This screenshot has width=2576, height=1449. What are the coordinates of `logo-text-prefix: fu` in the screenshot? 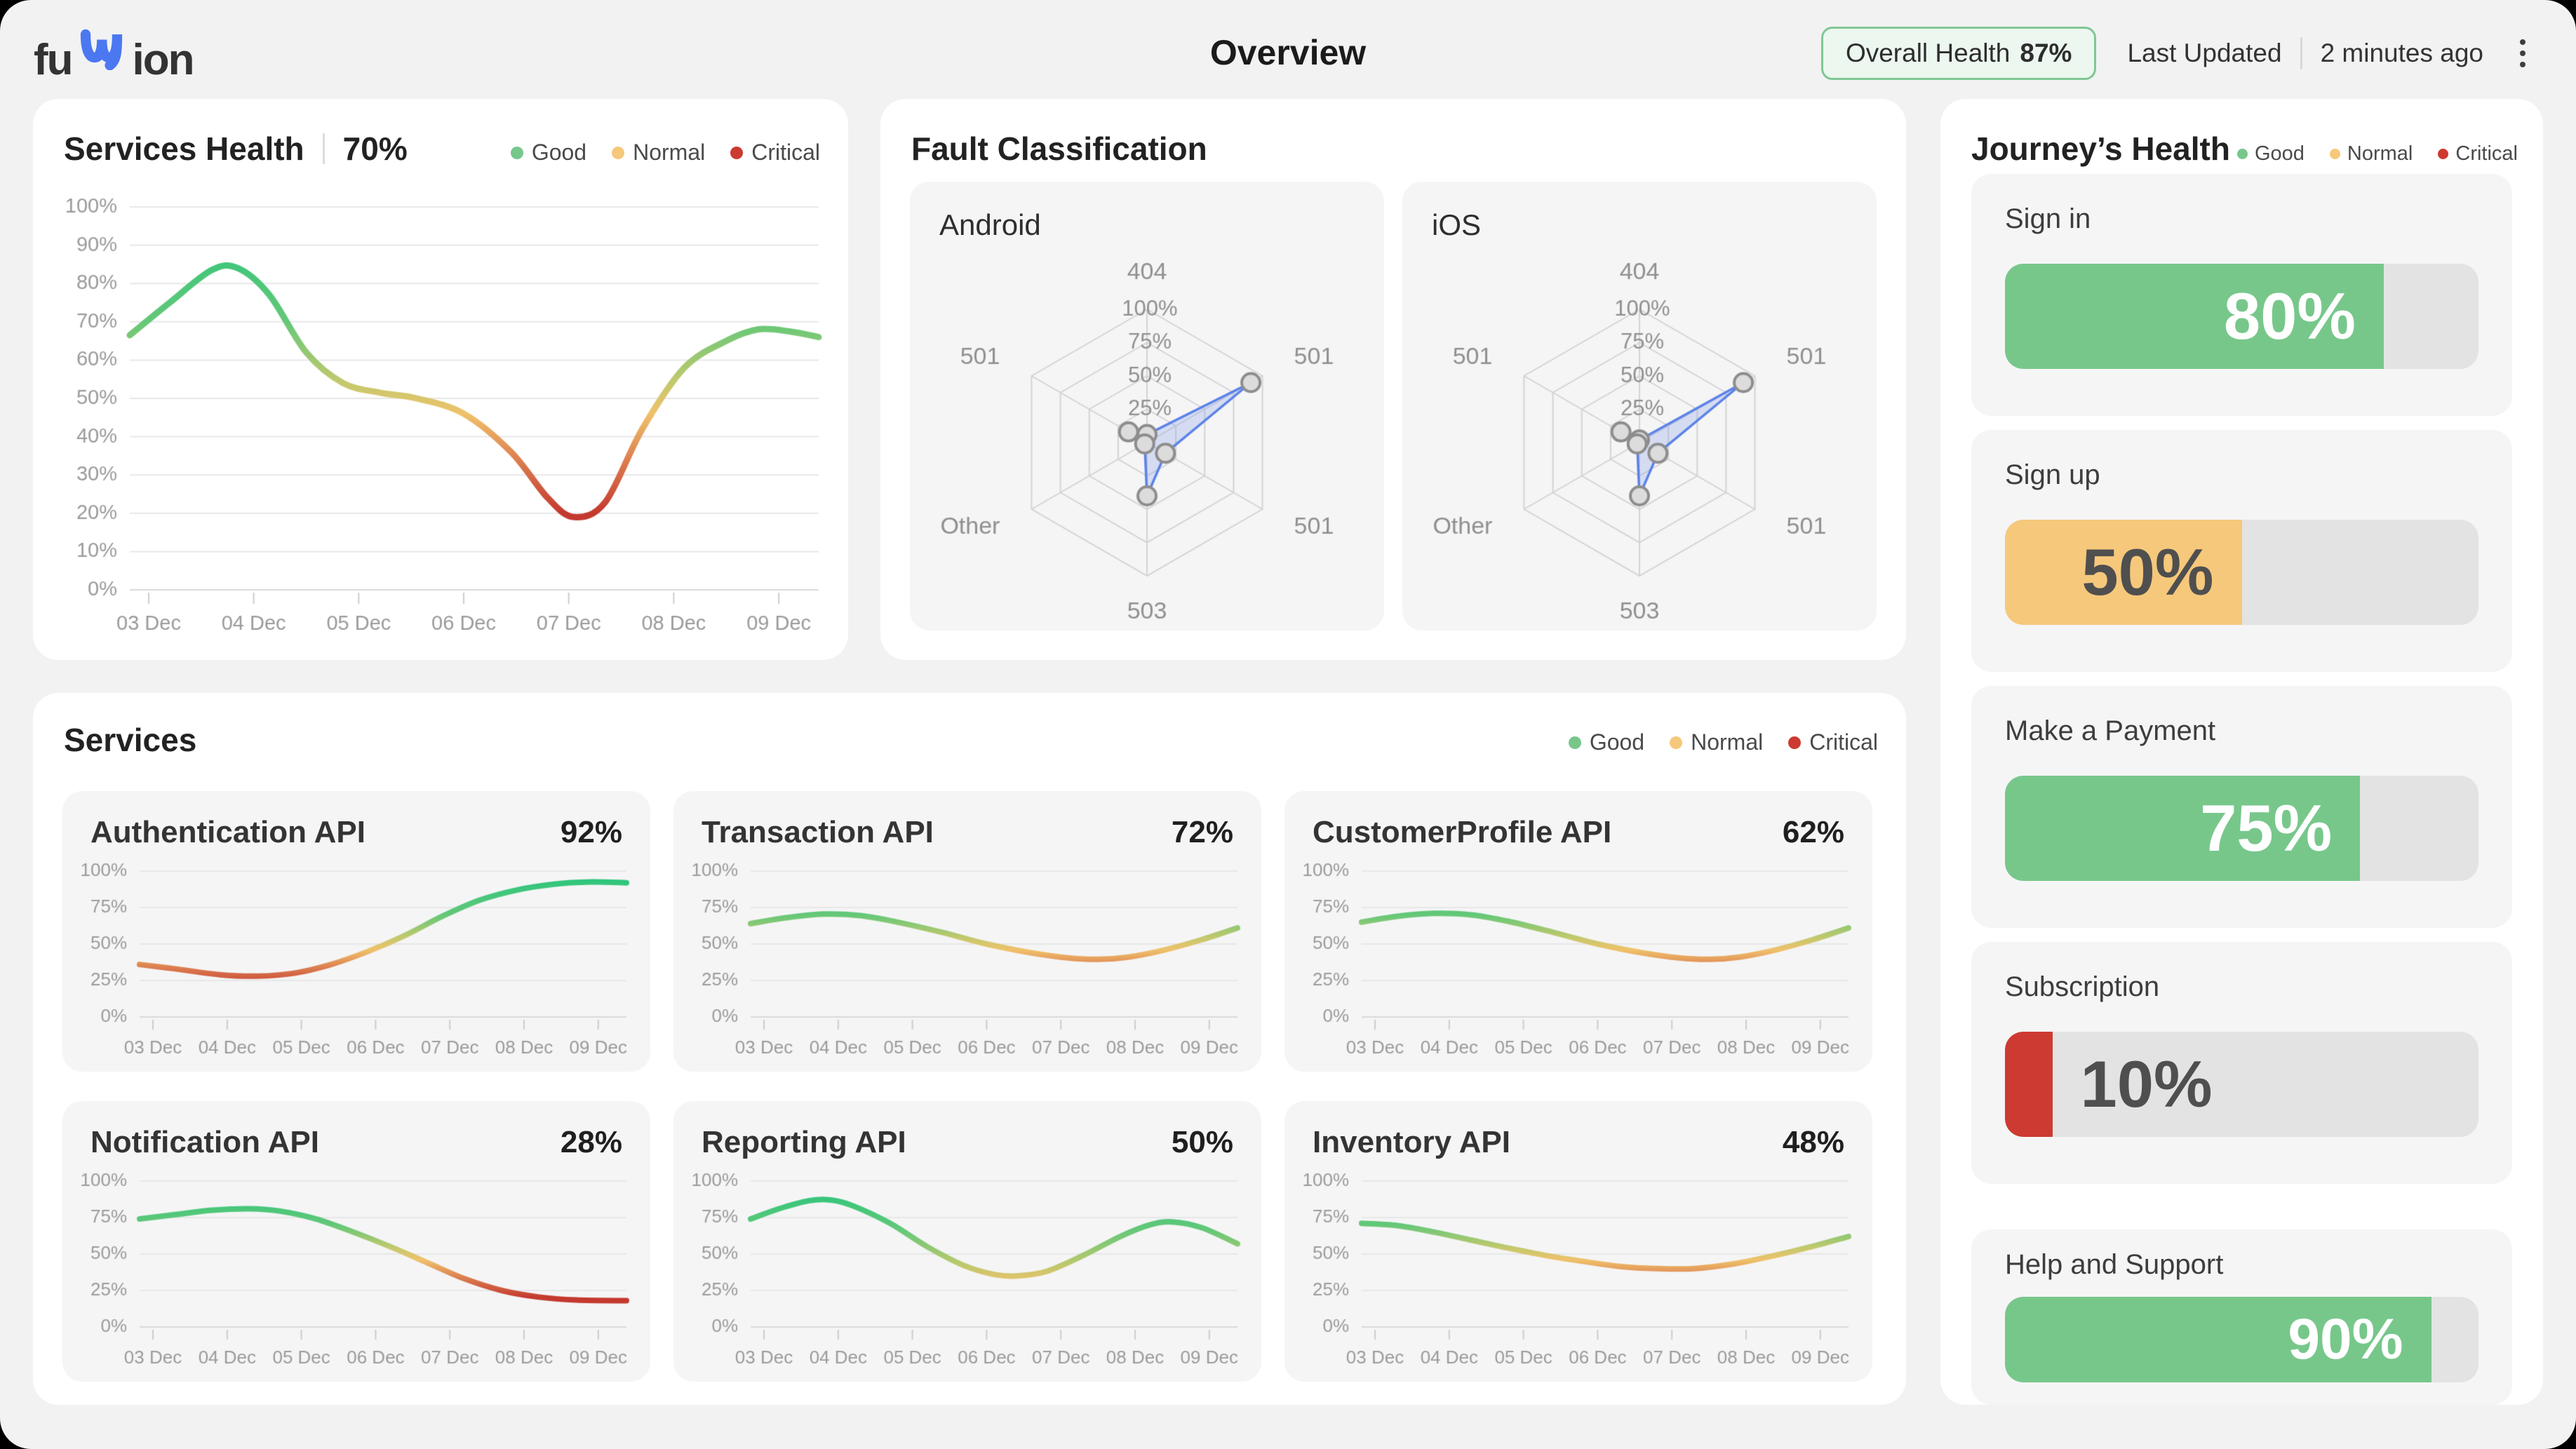 It's located at (54, 60).